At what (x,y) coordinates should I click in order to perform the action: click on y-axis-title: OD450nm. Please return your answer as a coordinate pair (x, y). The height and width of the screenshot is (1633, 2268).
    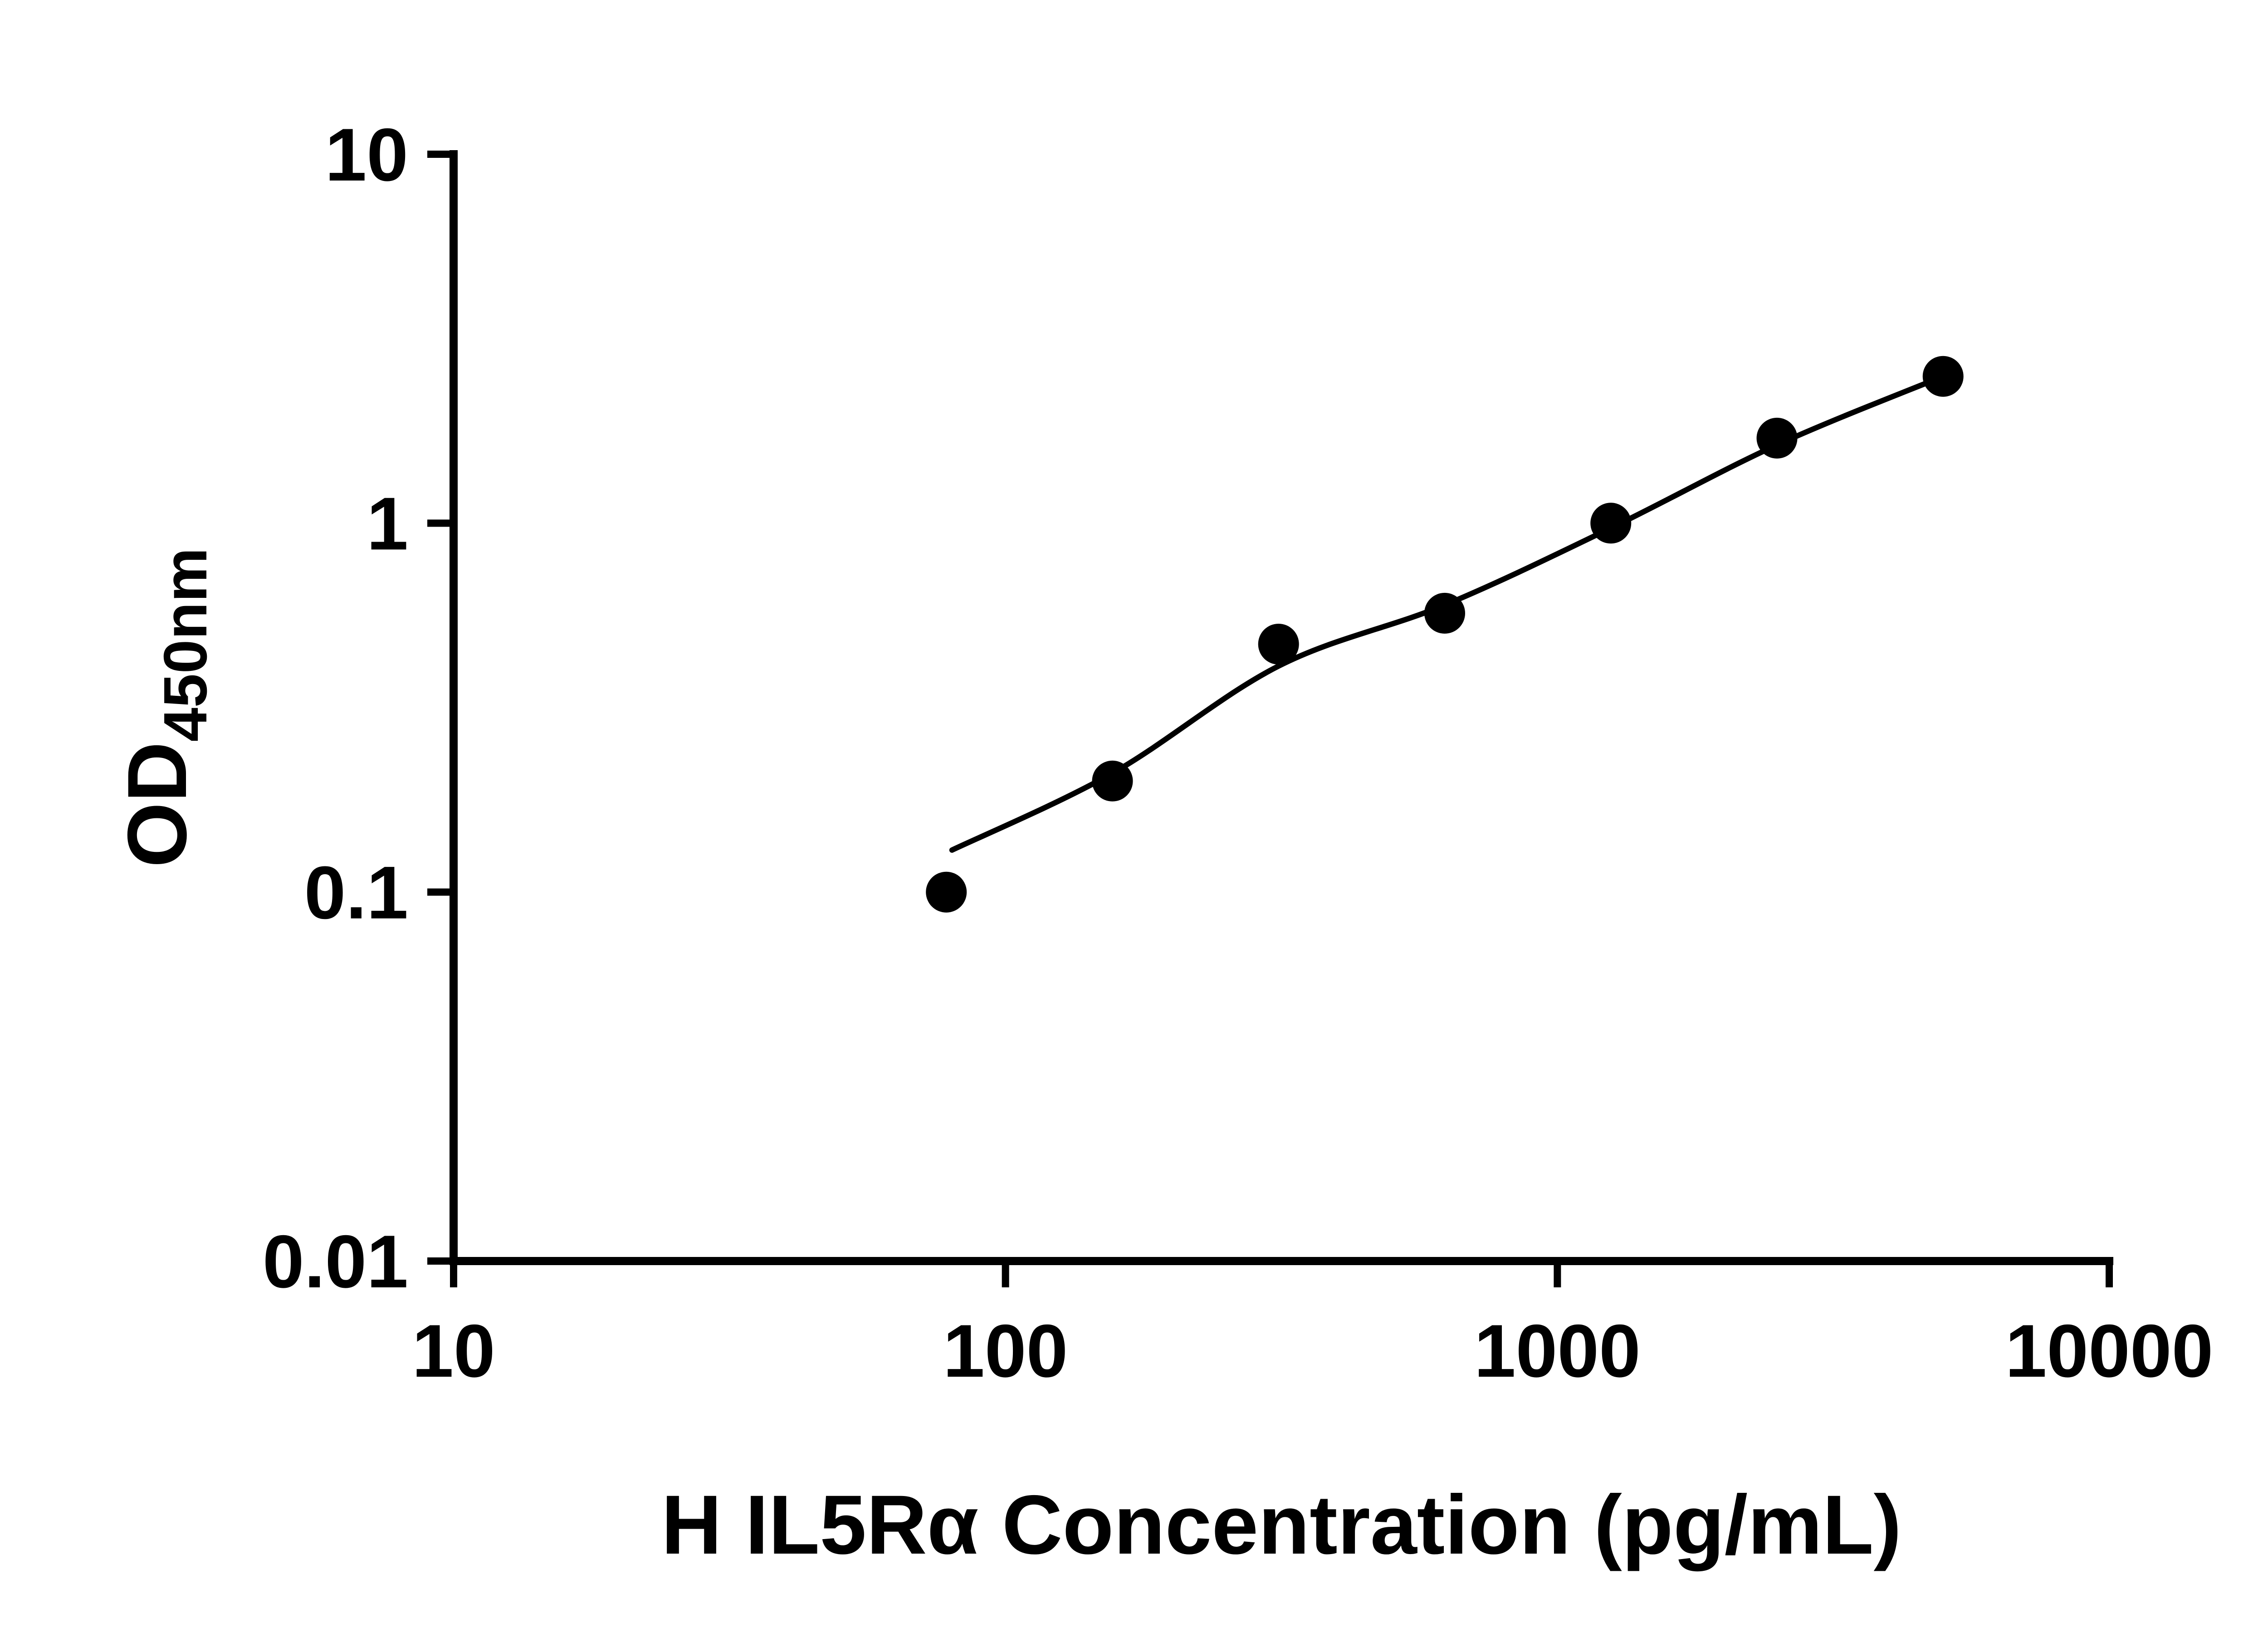
    Looking at the image, I should click on (165, 707).